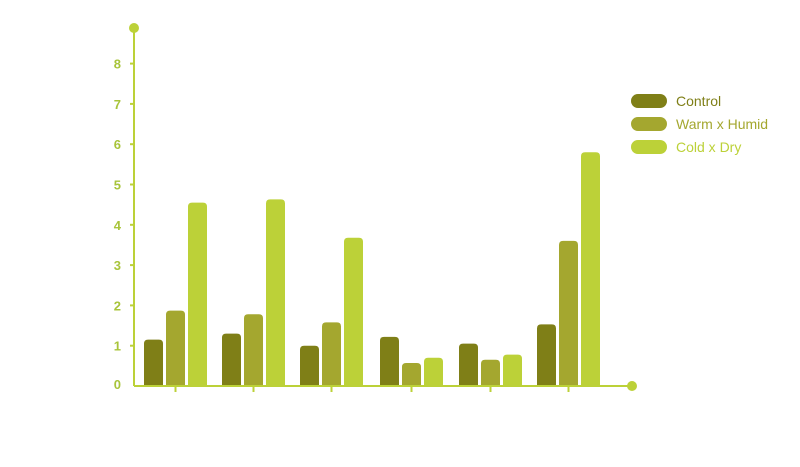  What do you see at coordinates (117, 144) in the screenshot?
I see `y-tick-label-6: 6` at bounding box center [117, 144].